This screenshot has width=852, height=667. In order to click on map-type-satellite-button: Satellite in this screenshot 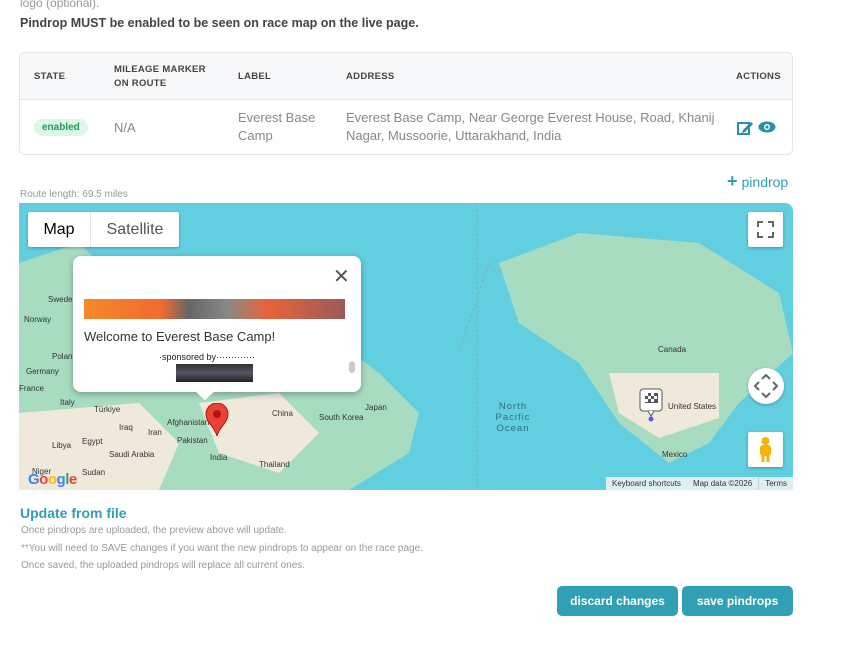, I will do `click(134, 229)`.